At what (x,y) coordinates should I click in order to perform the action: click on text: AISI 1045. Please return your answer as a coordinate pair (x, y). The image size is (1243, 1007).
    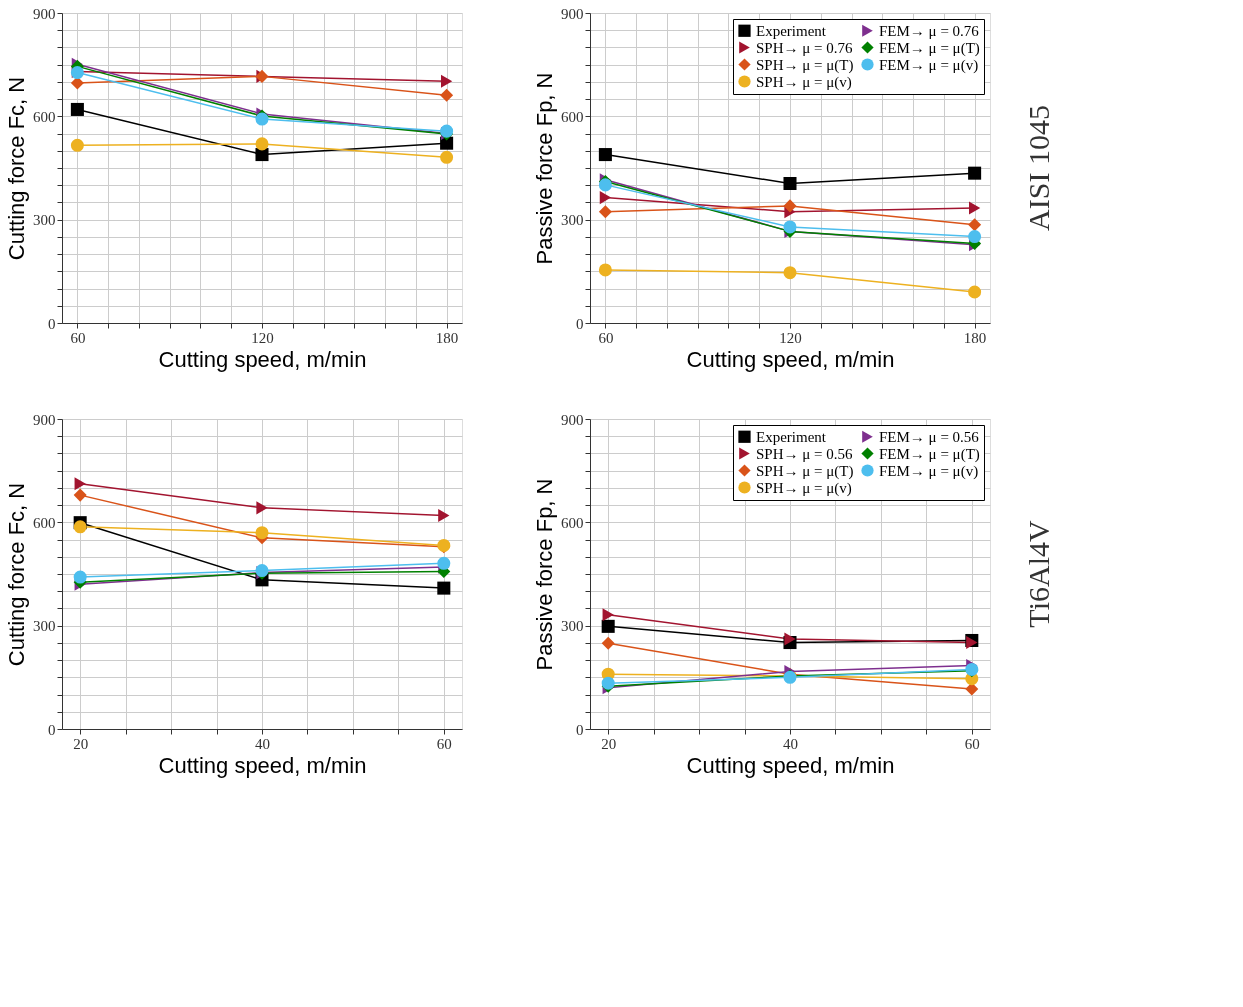
    Looking at the image, I should click on (1038, 168).